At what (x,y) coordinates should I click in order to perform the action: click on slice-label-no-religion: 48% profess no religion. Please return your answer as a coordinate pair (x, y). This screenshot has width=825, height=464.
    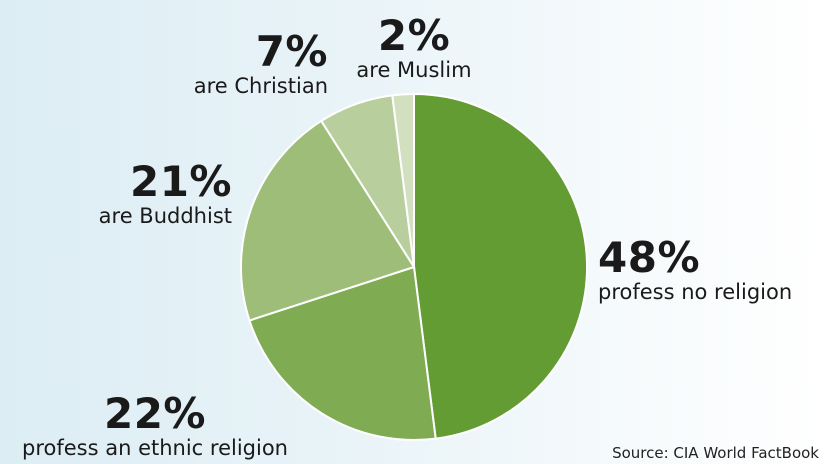
    Looking at the image, I should click on (695, 269).